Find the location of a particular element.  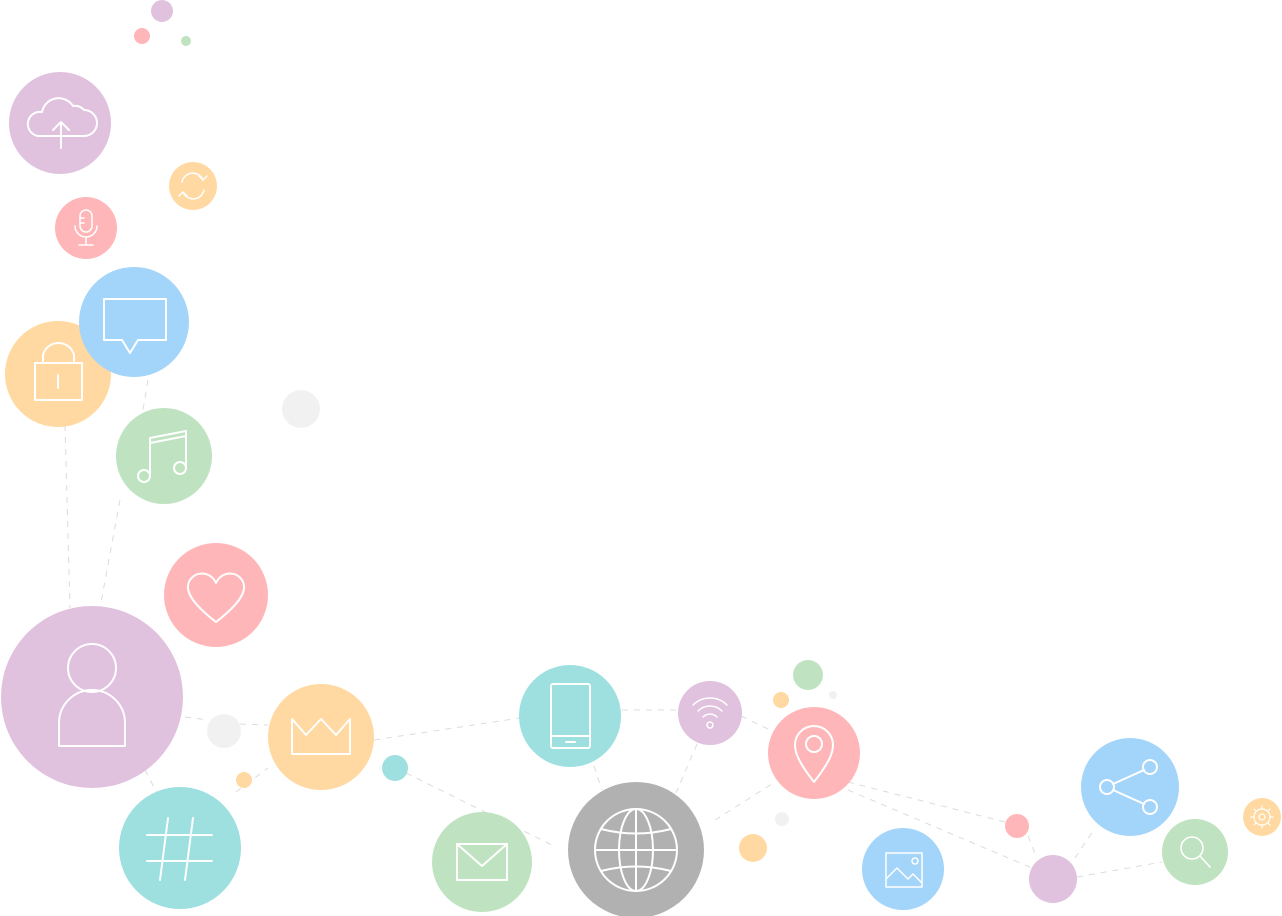

wifi-icon is located at coordinates (710, 713).